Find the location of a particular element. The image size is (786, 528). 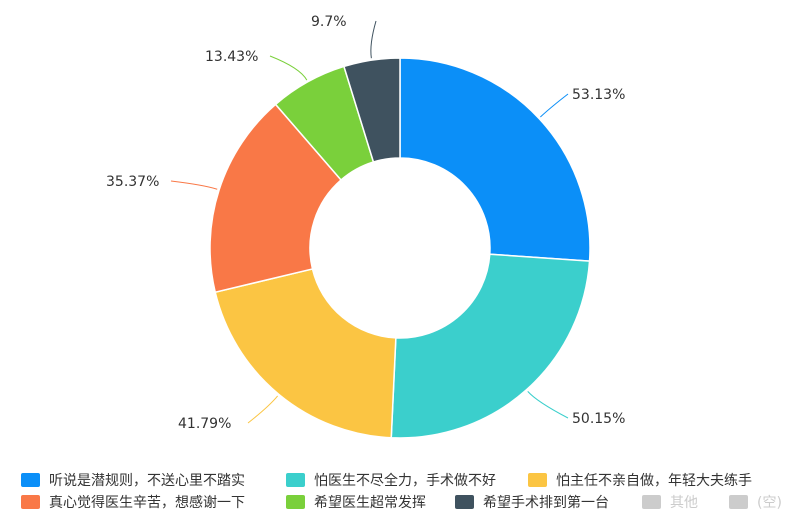

slice-label-thanks: 35.37% is located at coordinates (132, 182).